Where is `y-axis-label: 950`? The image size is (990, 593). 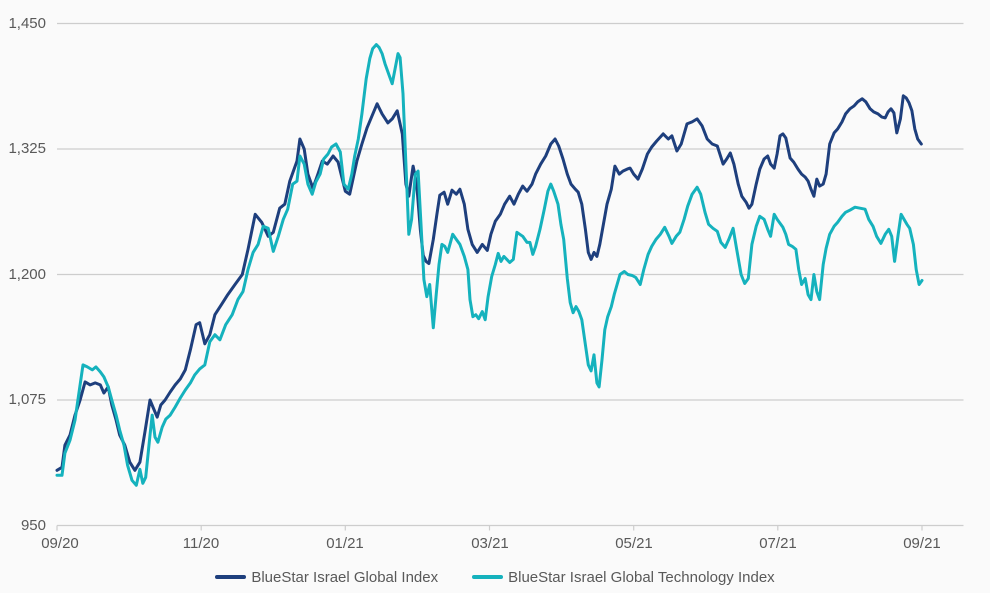 y-axis-label: 950 is located at coordinates (33, 525).